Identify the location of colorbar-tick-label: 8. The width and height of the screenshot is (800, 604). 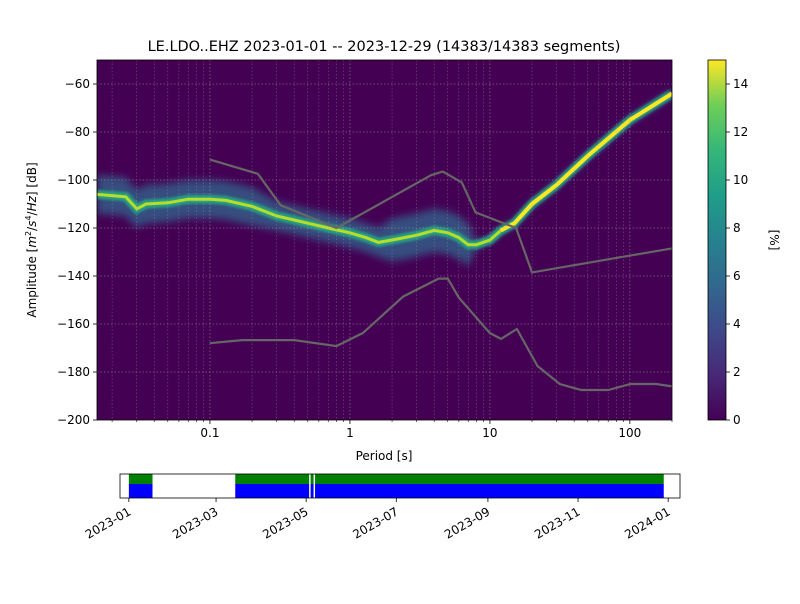
(737, 228).